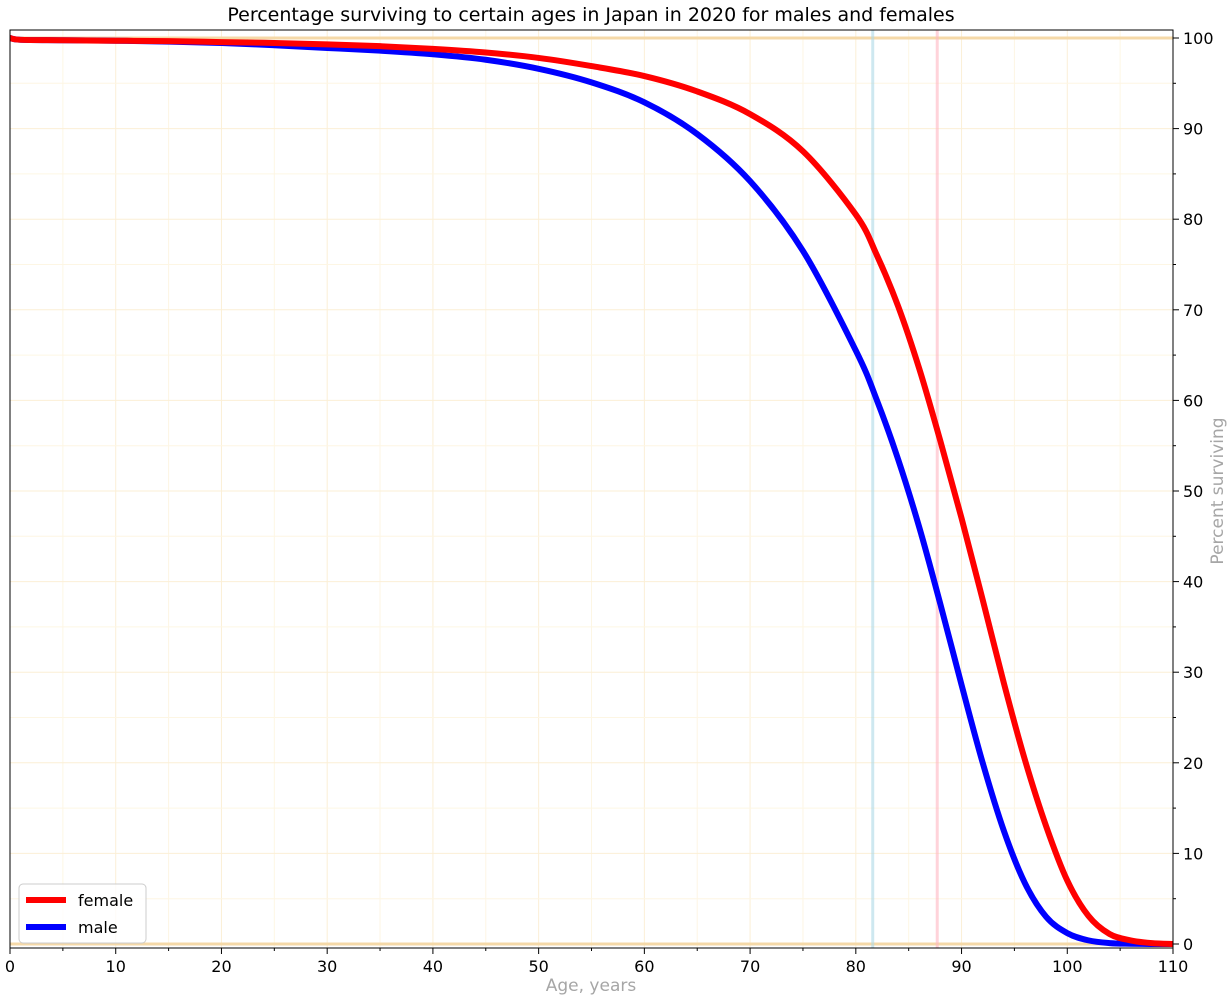  I want to click on legend: female male, so click(82, 913).